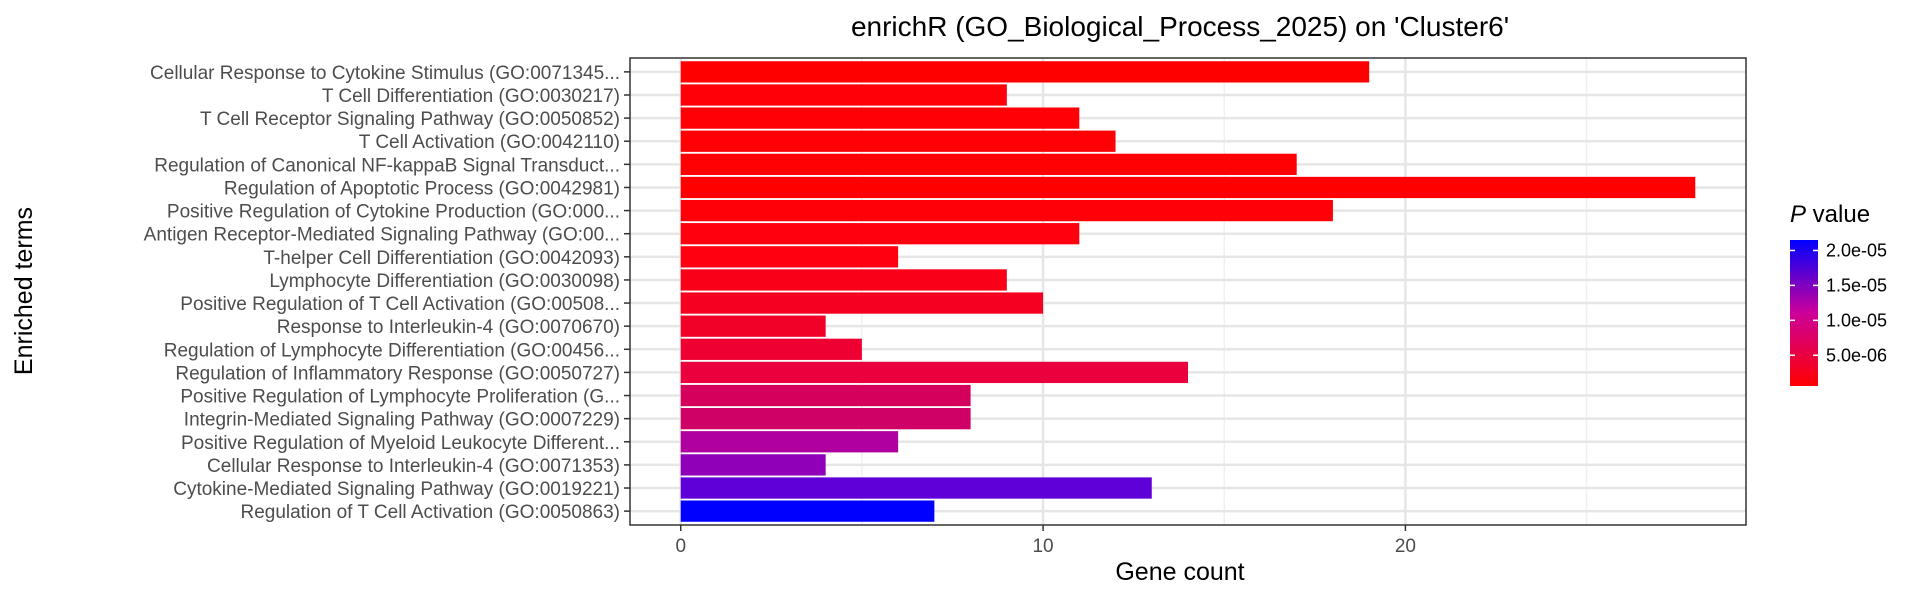 The image size is (1920, 605). Describe the element at coordinates (1856, 320) in the screenshot. I see `legend-tick-label: 1.0e-05` at that location.